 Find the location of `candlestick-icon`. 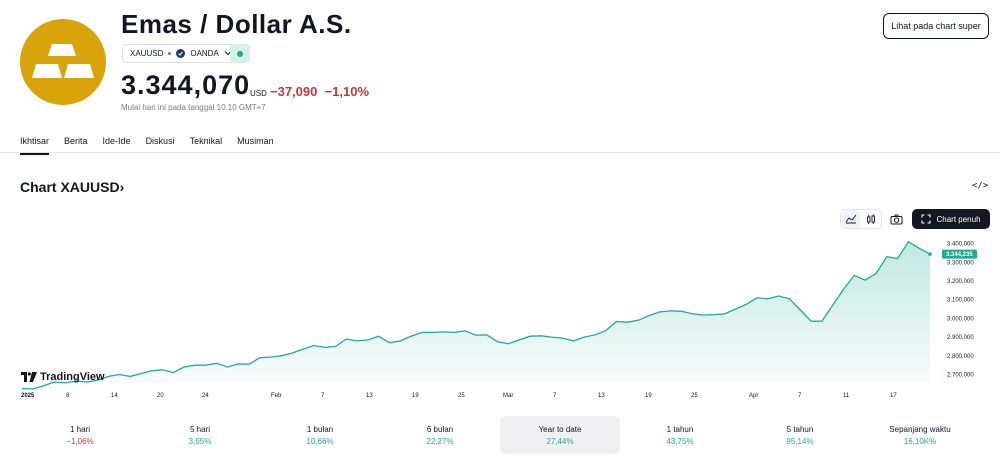

candlestick-icon is located at coordinates (871, 219).